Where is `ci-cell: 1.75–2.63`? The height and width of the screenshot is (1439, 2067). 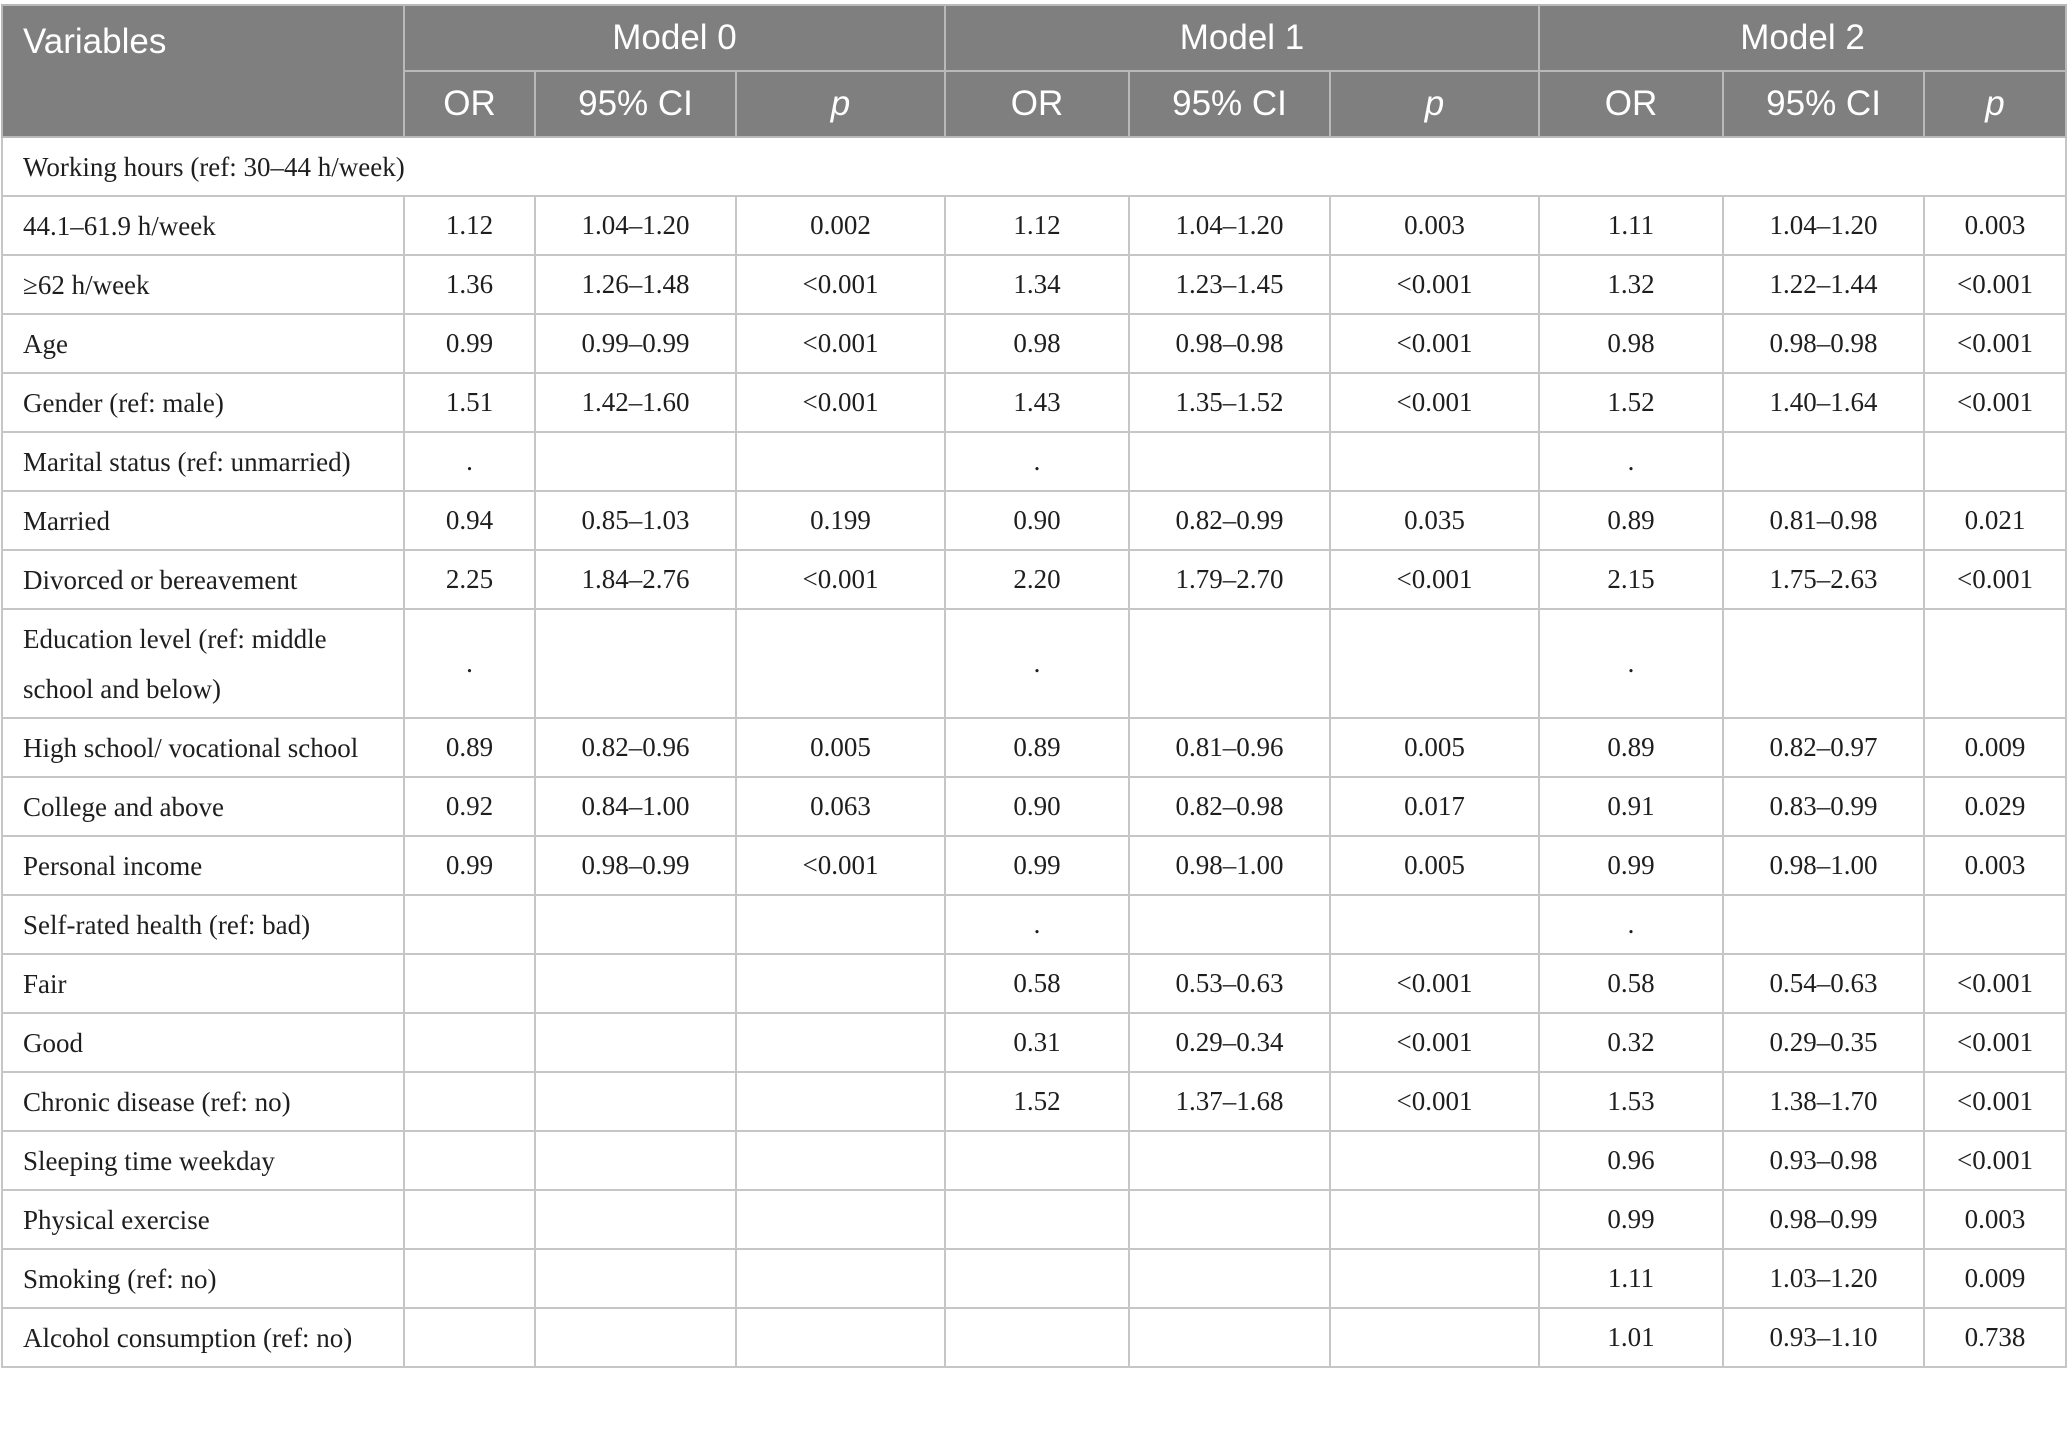
ci-cell: 1.75–2.63 is located at coordinates (1824, 579).